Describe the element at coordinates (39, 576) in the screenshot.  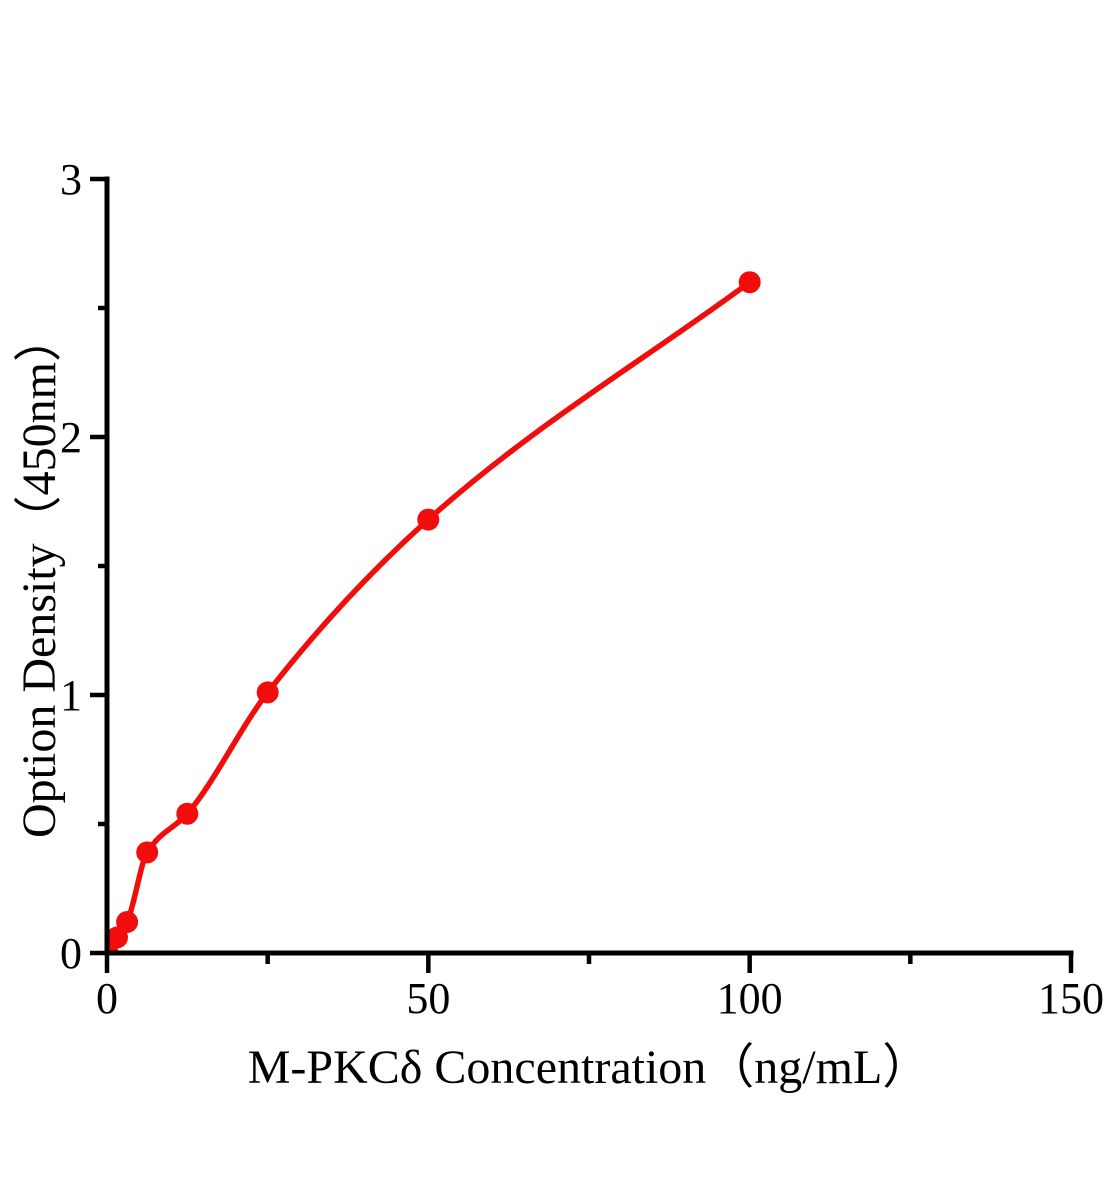
I see `y-axis-title: Option Density（450nm）` at that location.